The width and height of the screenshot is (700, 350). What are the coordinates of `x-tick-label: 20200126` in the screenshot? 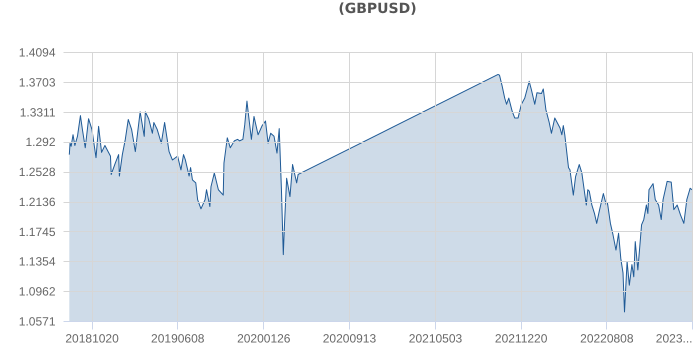 It's located at (264, 339).